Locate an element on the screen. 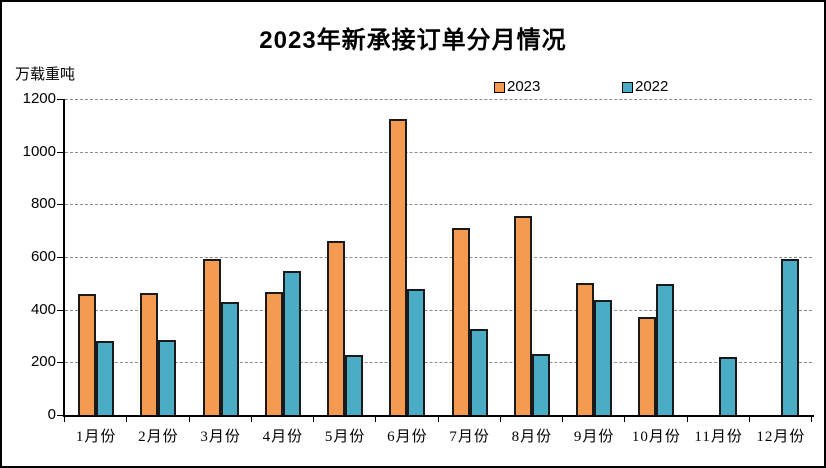  bar-2022-12月份 is located at coordinates (790, 337).